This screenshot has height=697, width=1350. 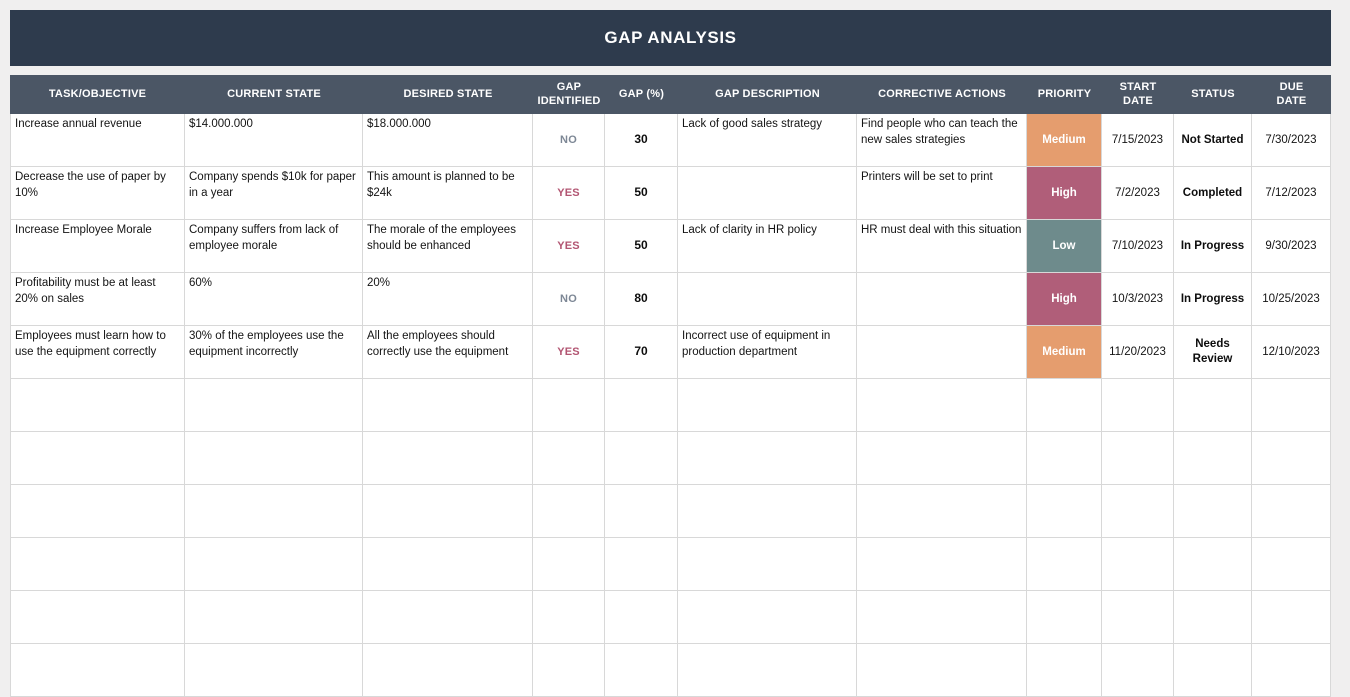 What do you see at coordinates (1064, 140) in the screenshot?
I see `cell-priority: Medium` at bounding box center [1064, 140].